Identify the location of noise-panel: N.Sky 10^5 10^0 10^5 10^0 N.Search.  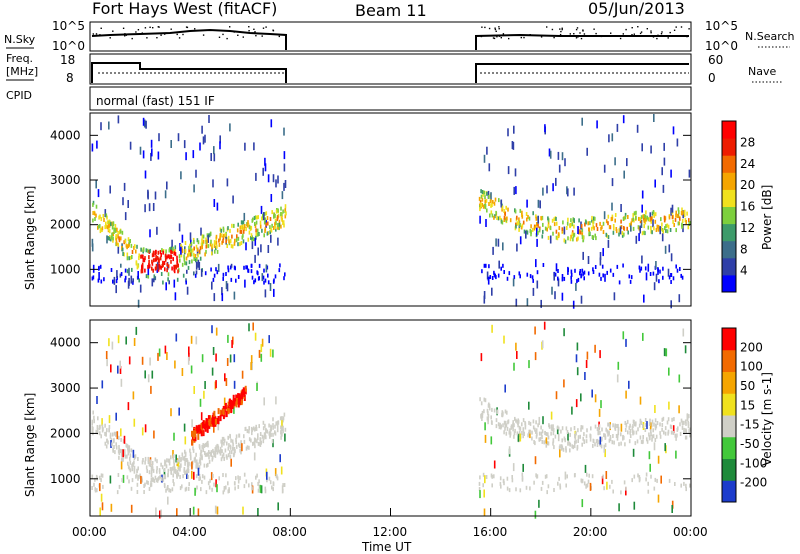
(399, 36).